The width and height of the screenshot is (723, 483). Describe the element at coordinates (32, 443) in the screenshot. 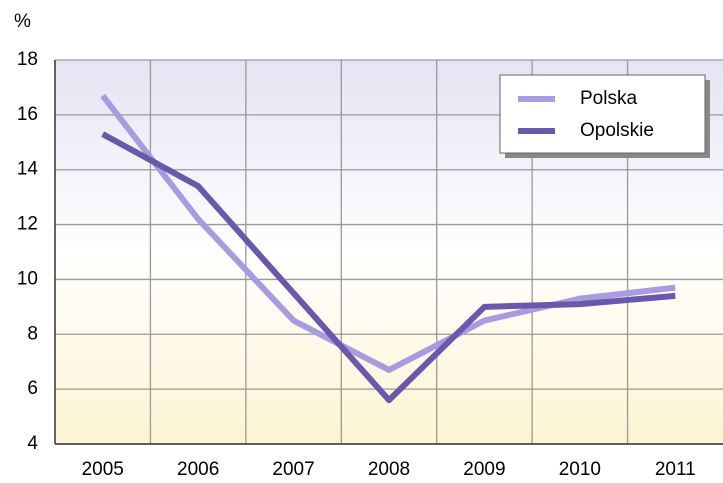

I see `y-tick-label: 4` at that location.